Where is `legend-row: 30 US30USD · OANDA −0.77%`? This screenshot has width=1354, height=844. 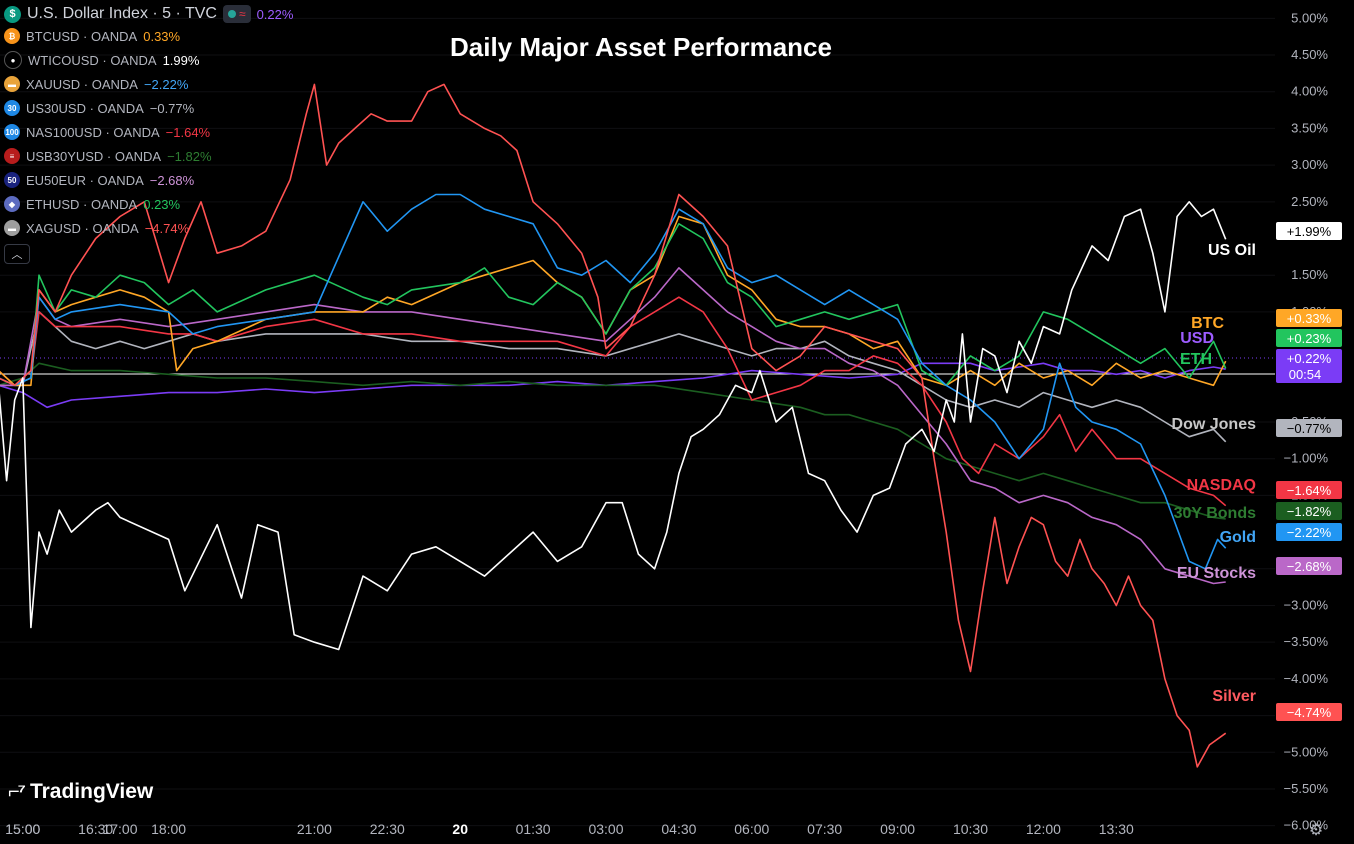 legend-row: 30 US30USD · OANDA −0.77% is located at coordinates (148, 108).